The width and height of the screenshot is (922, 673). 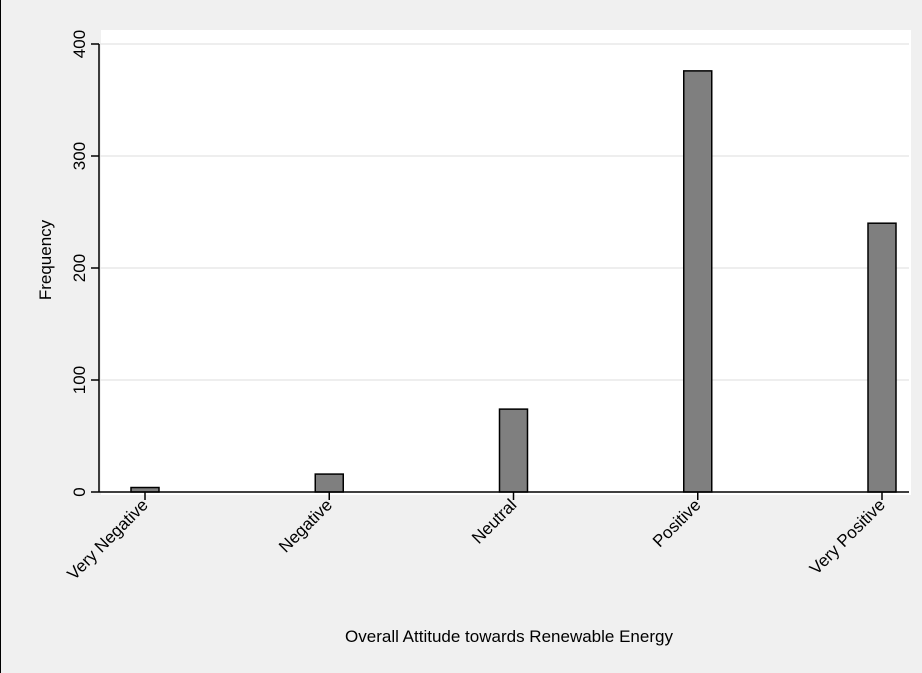 What do you see at coordinates (677, 523) in the screenshot?
I see `x-tick-label: Positive` at bounding box center [677, 523].